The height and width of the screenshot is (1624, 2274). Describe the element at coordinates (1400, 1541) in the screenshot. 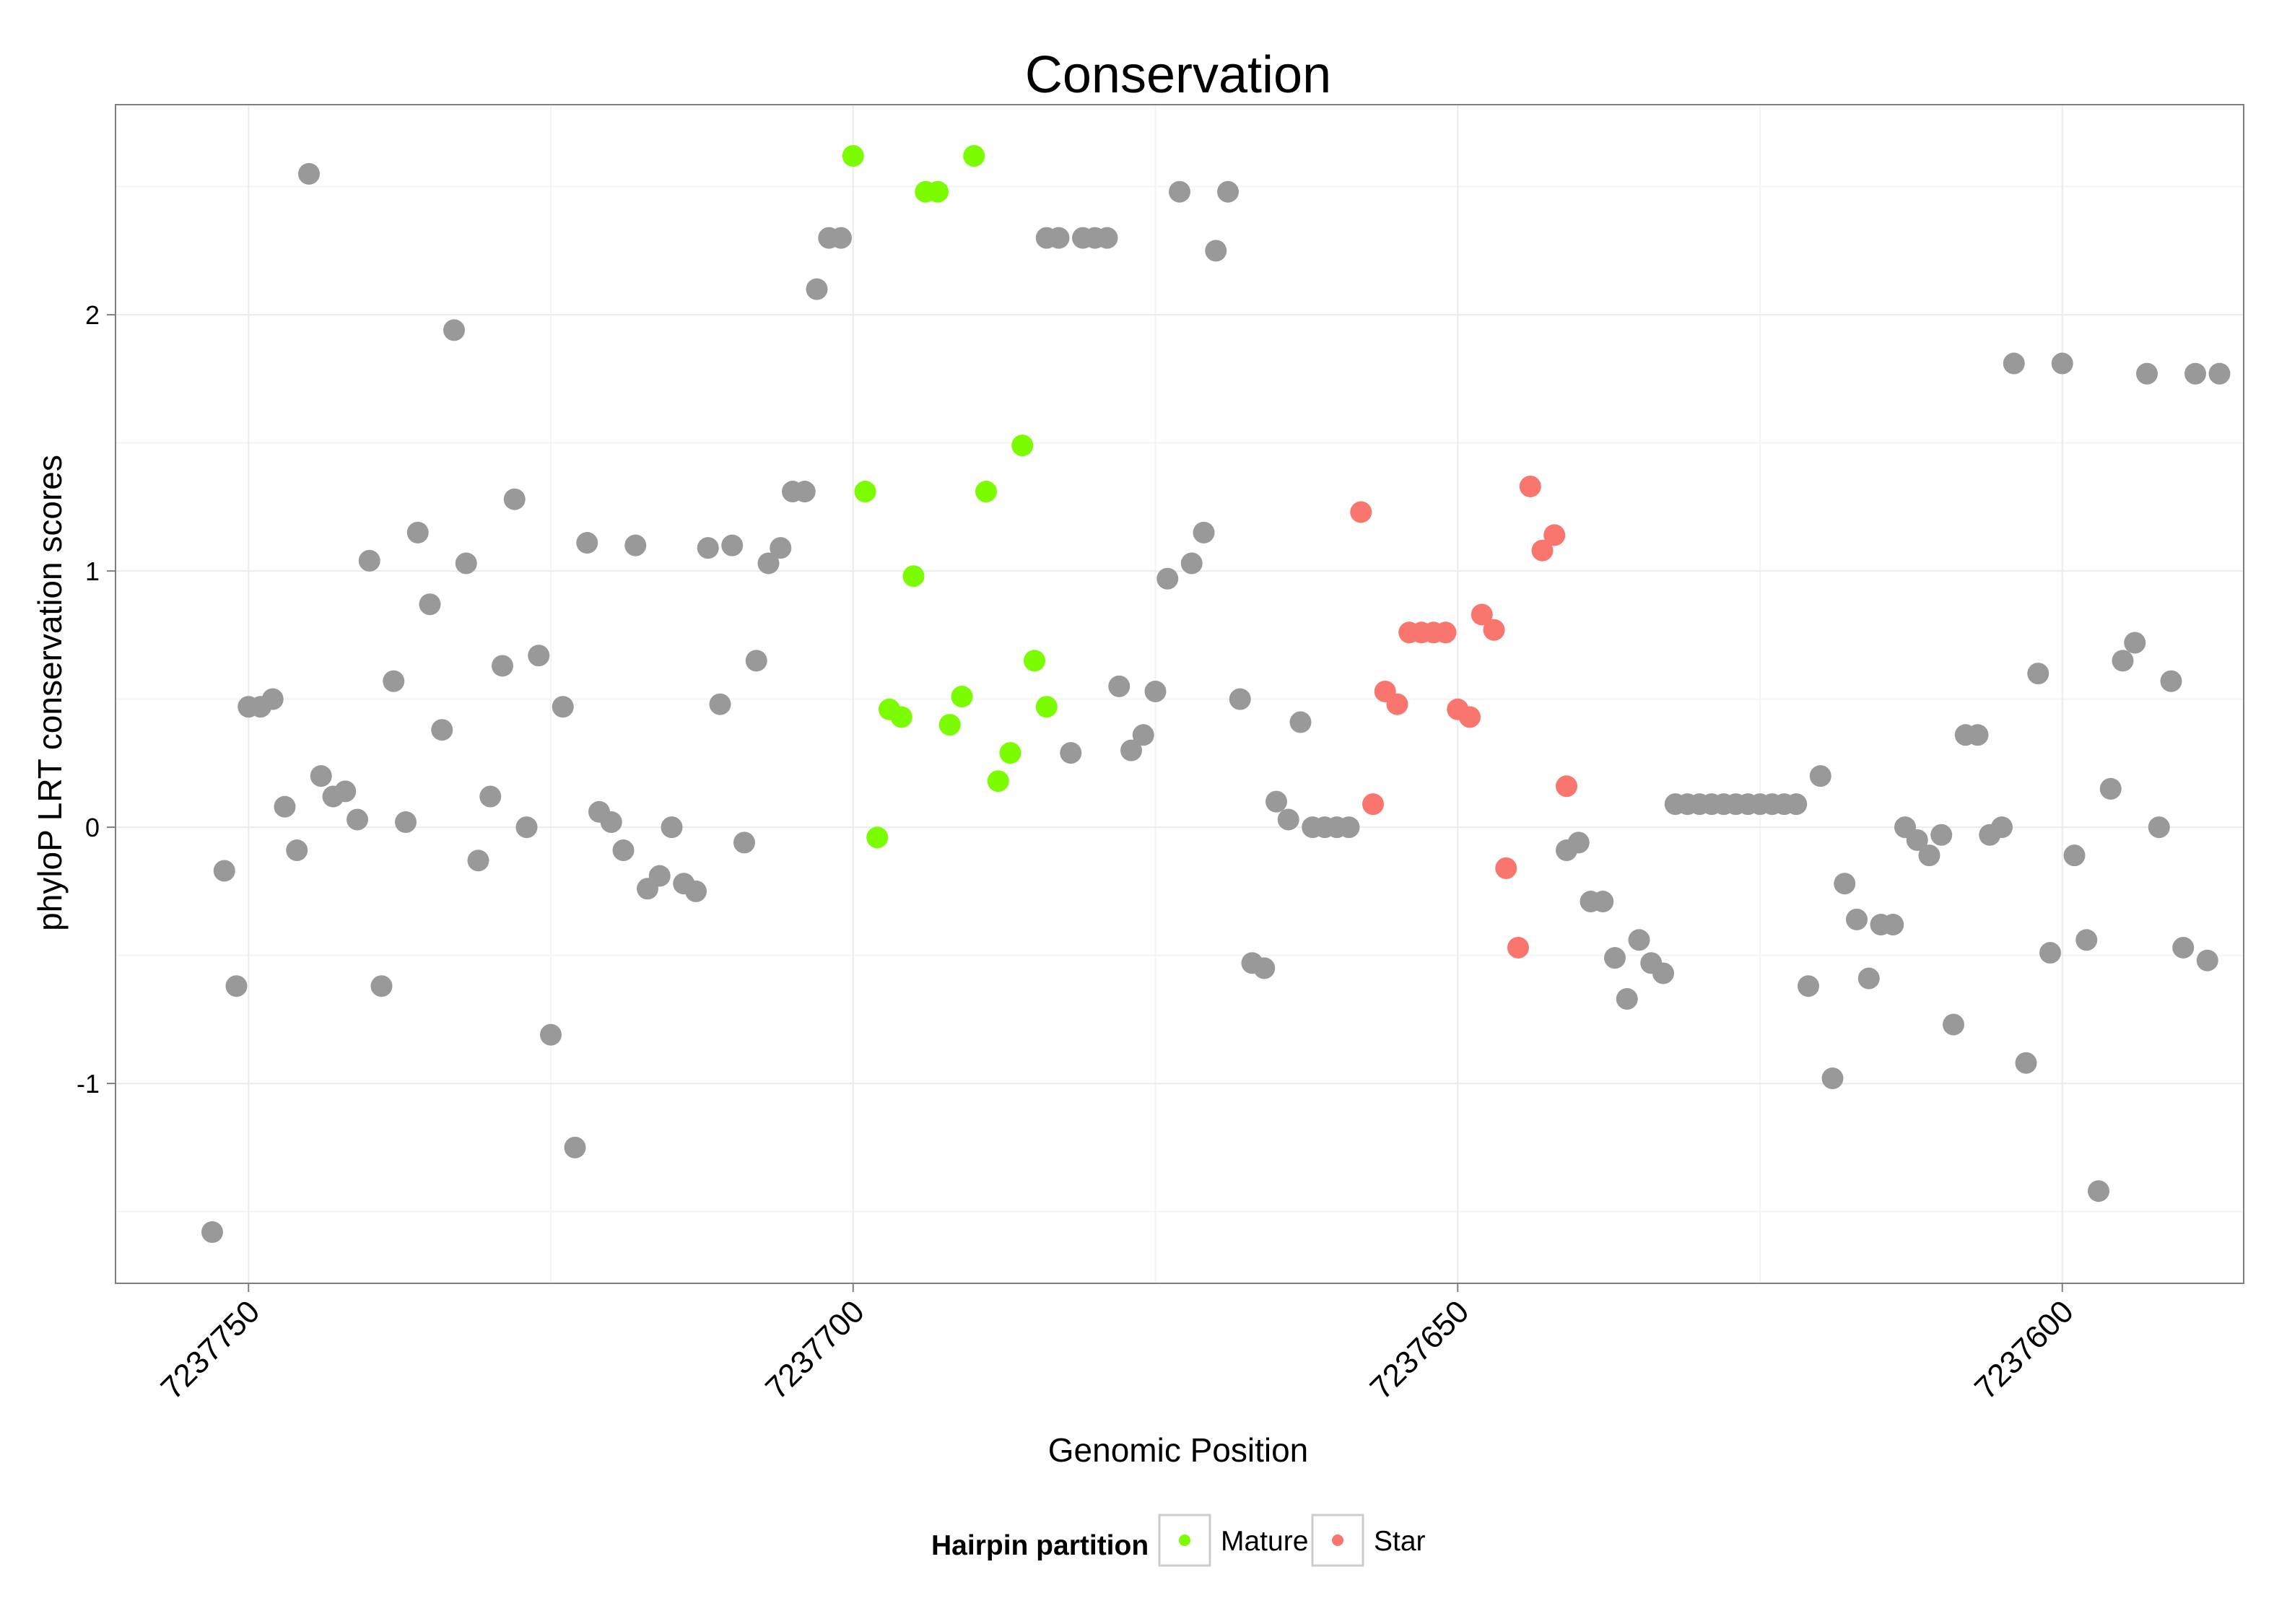

I see `legend-label-star: Star` at that location.